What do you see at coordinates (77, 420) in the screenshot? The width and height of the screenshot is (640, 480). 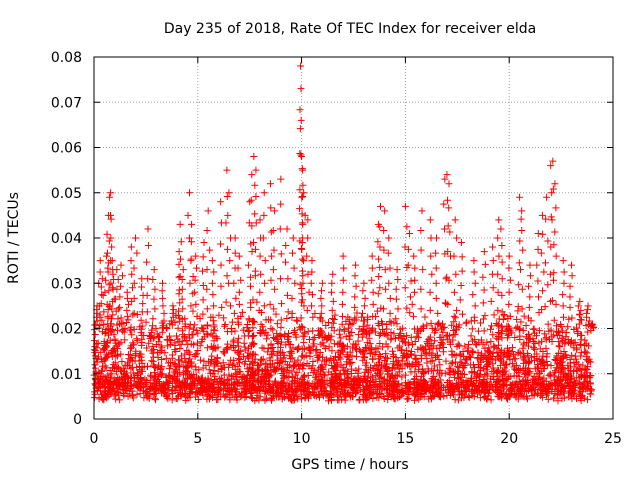 I see `y-tick-label: 0` at bounding box center [77, 420].